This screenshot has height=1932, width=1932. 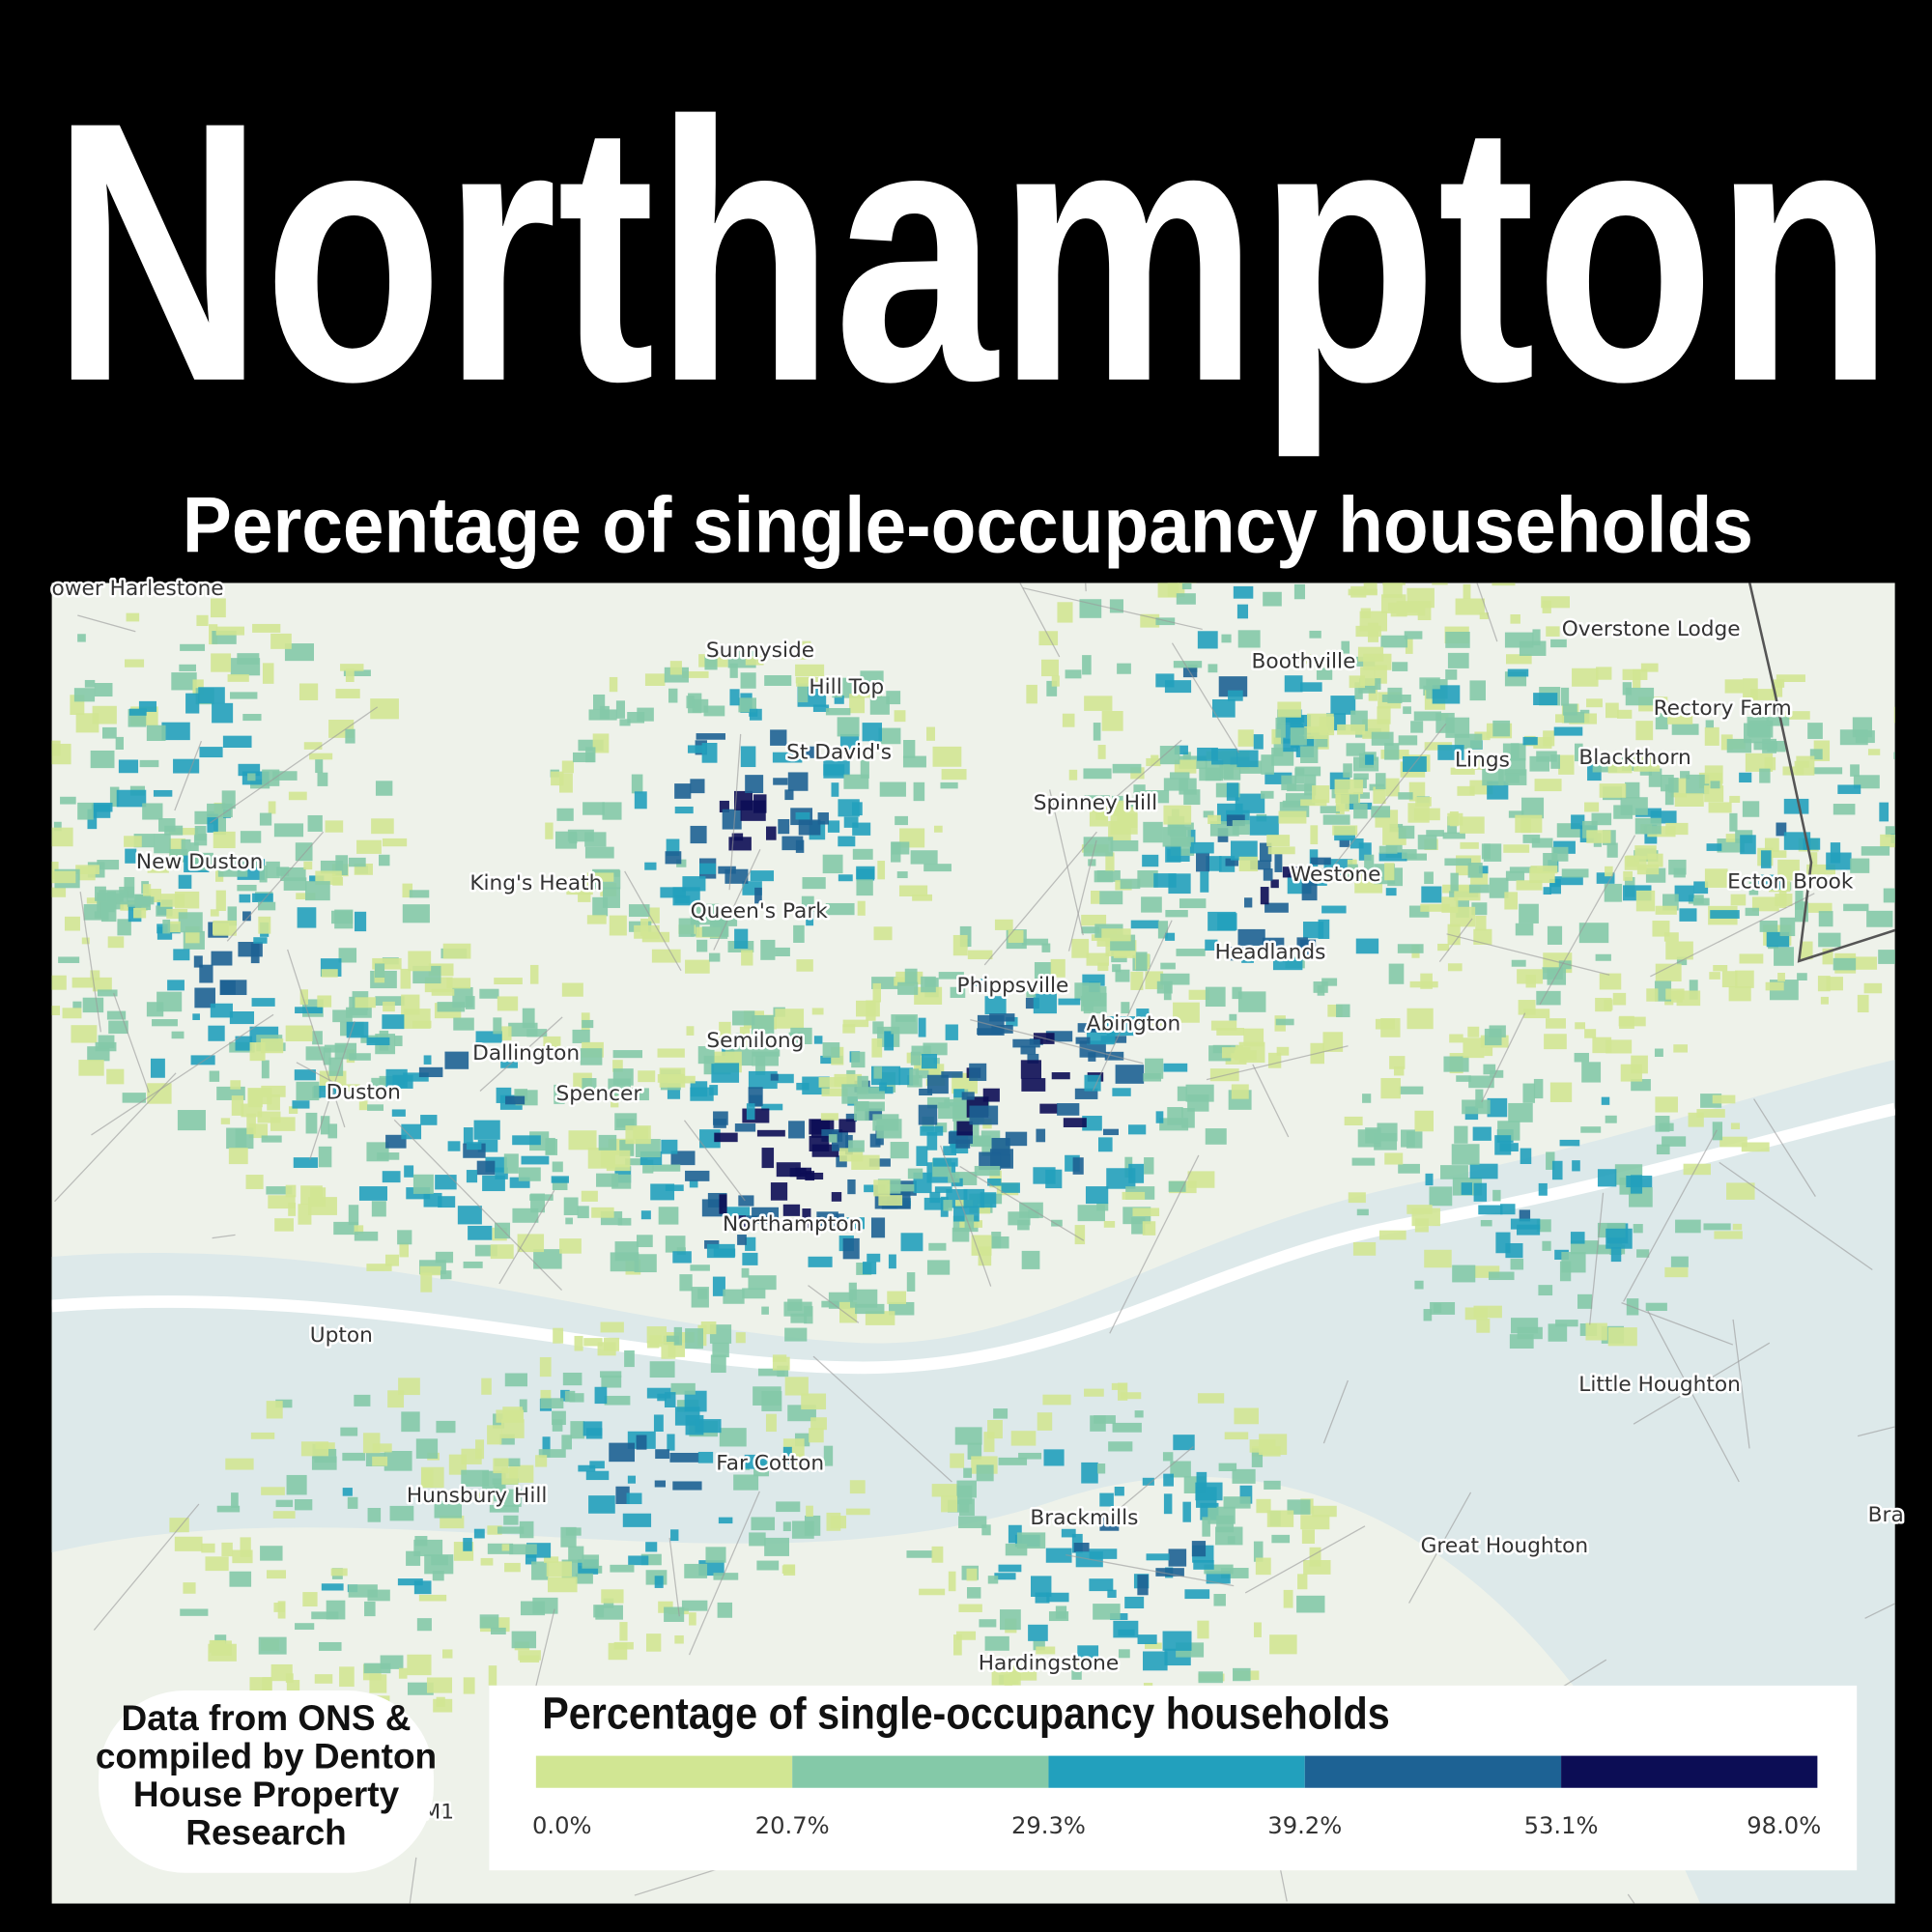 What do you see at coordinates (266, 1756) in the screenshot?
I see `source-line: compiled by Denton` at bounding box center [266, 1756].